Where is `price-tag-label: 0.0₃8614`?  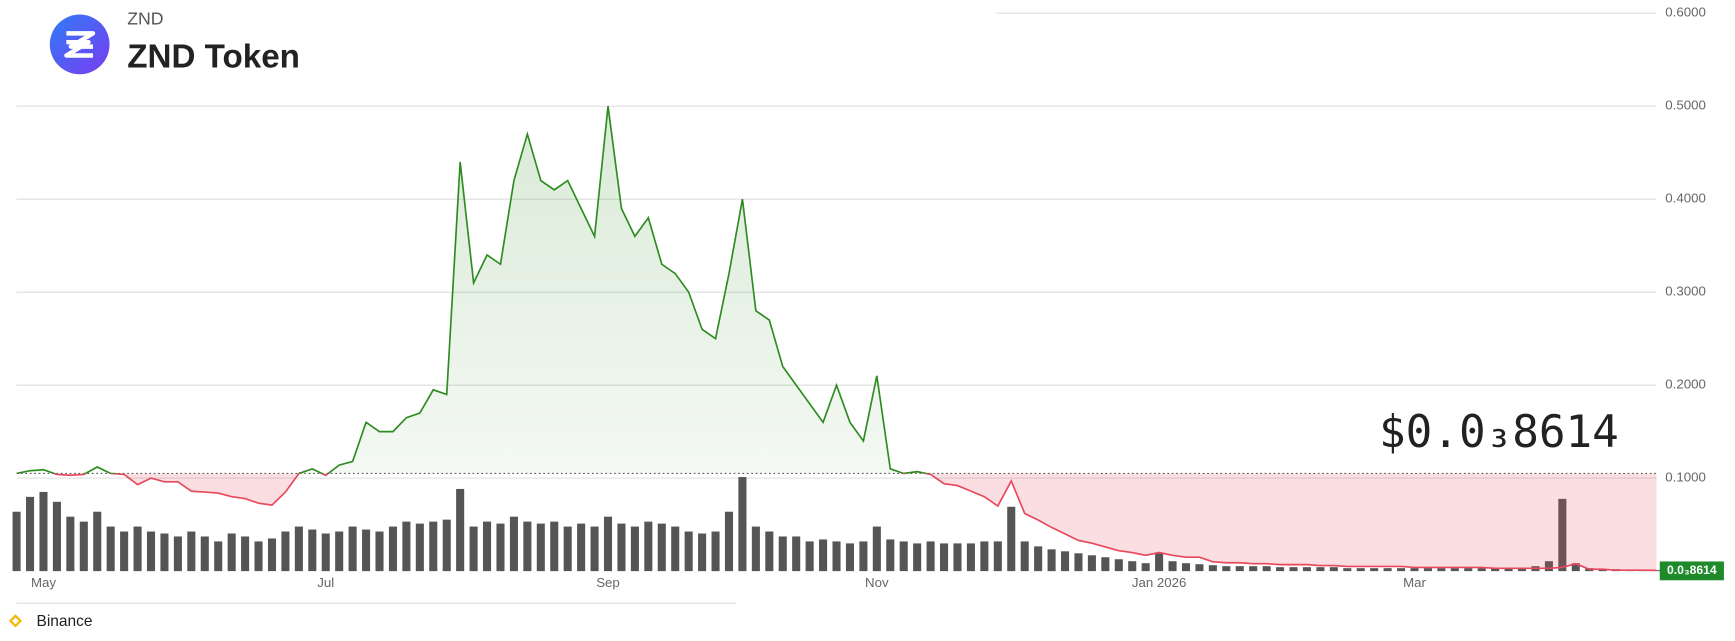 price-tag-label: 0.0₃8614 is located at coordinates (1692, 570).